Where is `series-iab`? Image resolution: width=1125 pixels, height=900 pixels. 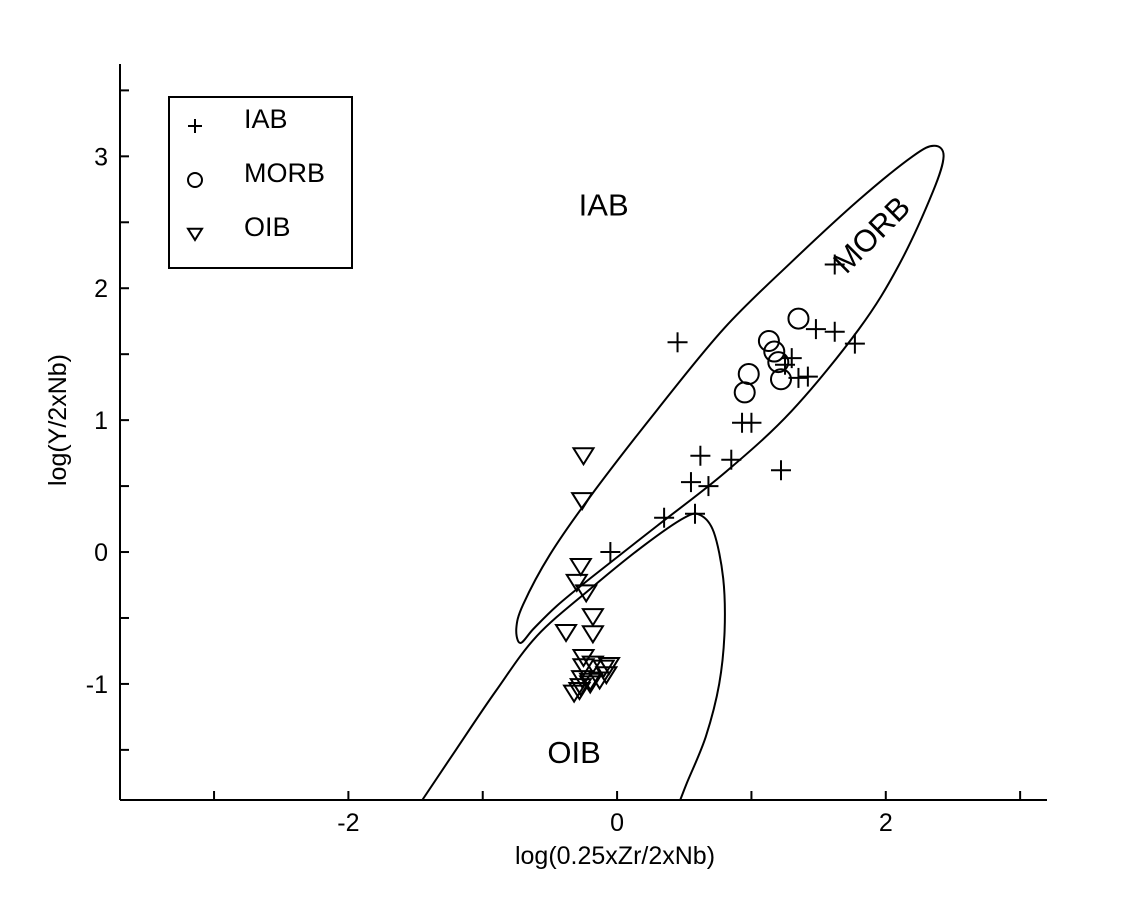
series-iab is located at coordinates (732, 408).